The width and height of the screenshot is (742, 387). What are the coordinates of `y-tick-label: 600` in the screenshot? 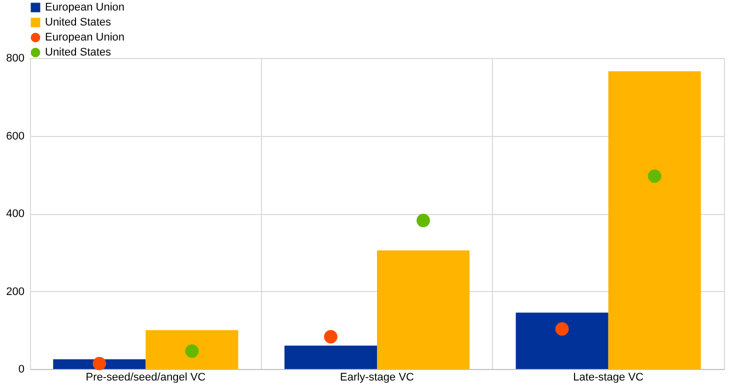 It's located at (15, 136).